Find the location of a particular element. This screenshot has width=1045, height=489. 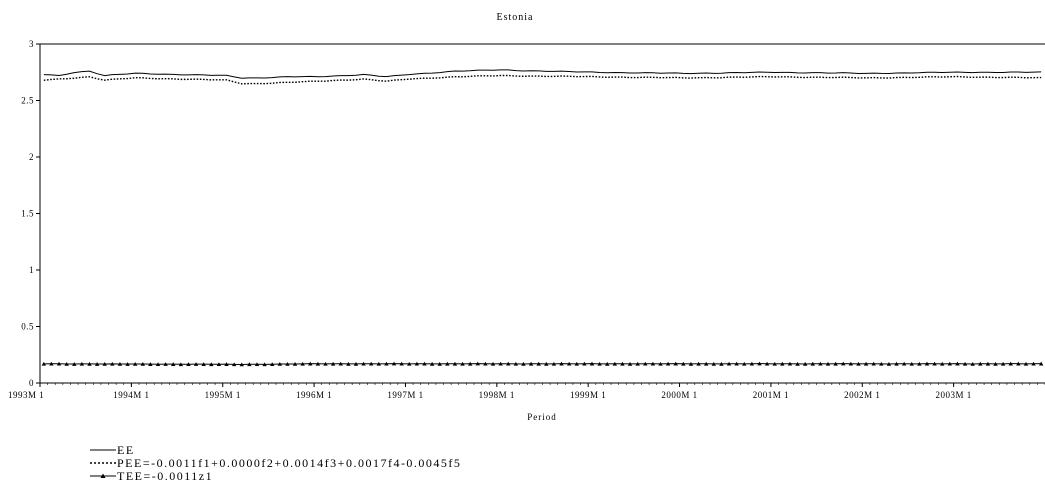

y-tick-label: 1.5 is located at coordinates (27, 214).